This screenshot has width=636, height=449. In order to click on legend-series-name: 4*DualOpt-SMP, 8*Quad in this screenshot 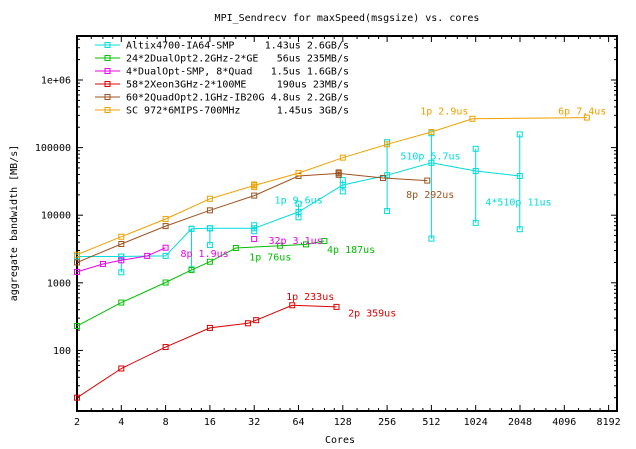, I will do `click(189, 72)`.